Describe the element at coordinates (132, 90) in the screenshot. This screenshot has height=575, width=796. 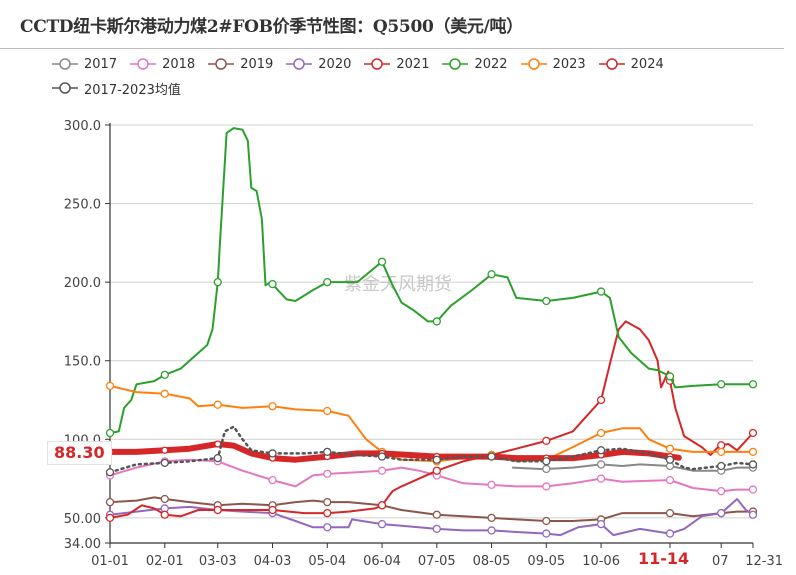
I see `legend-label: 2017-2023均值` at that location.